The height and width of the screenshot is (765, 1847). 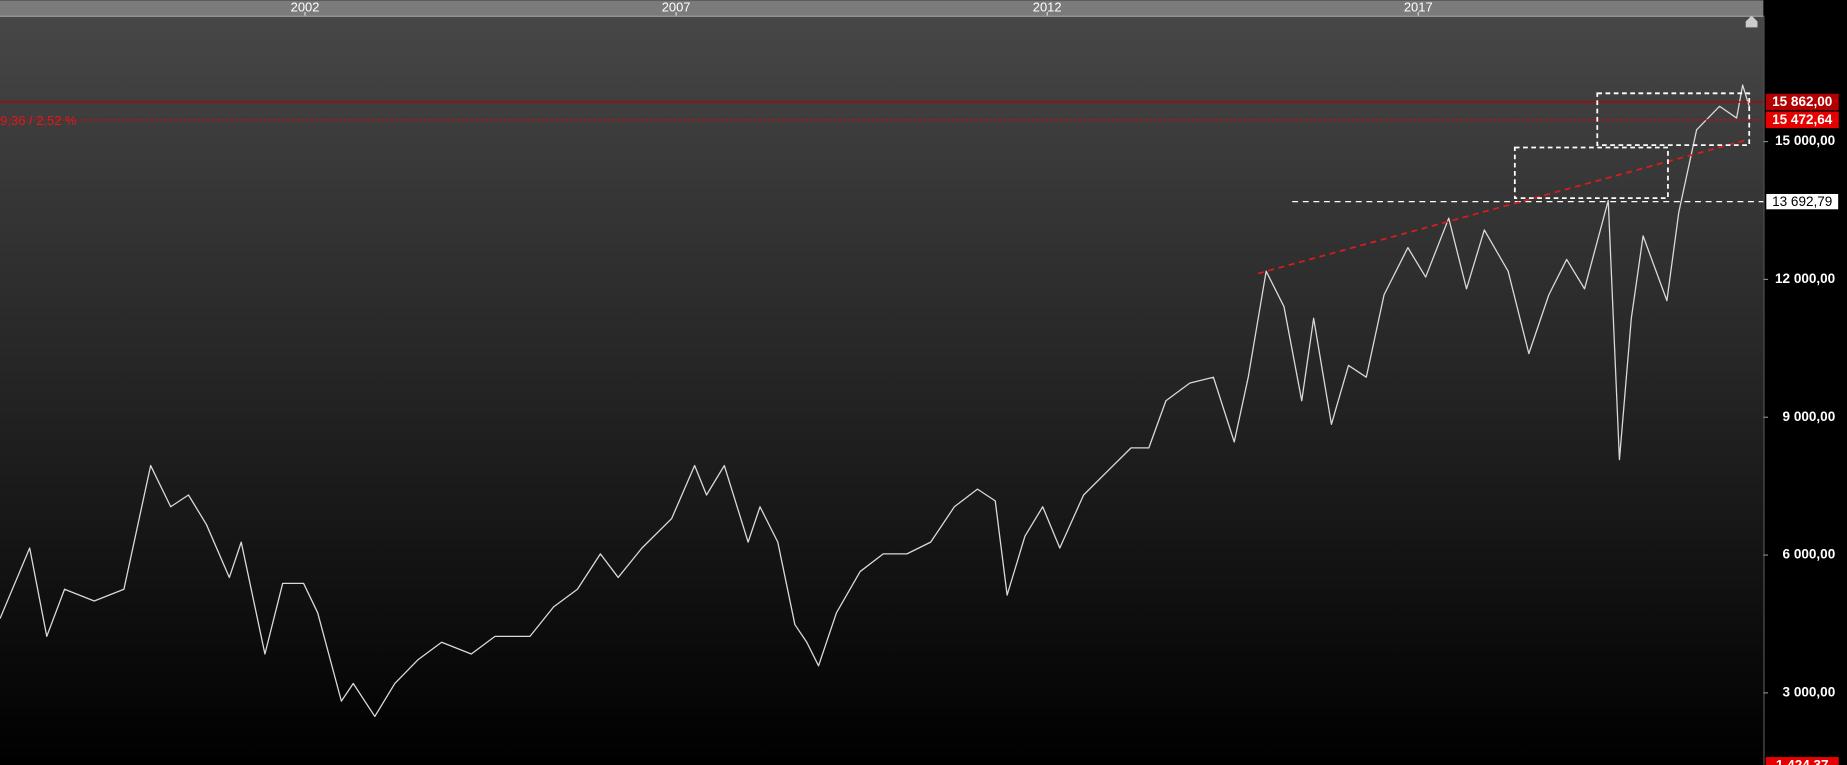 I want to click on x-tick-label: 2007, so click(x=676, y=7).